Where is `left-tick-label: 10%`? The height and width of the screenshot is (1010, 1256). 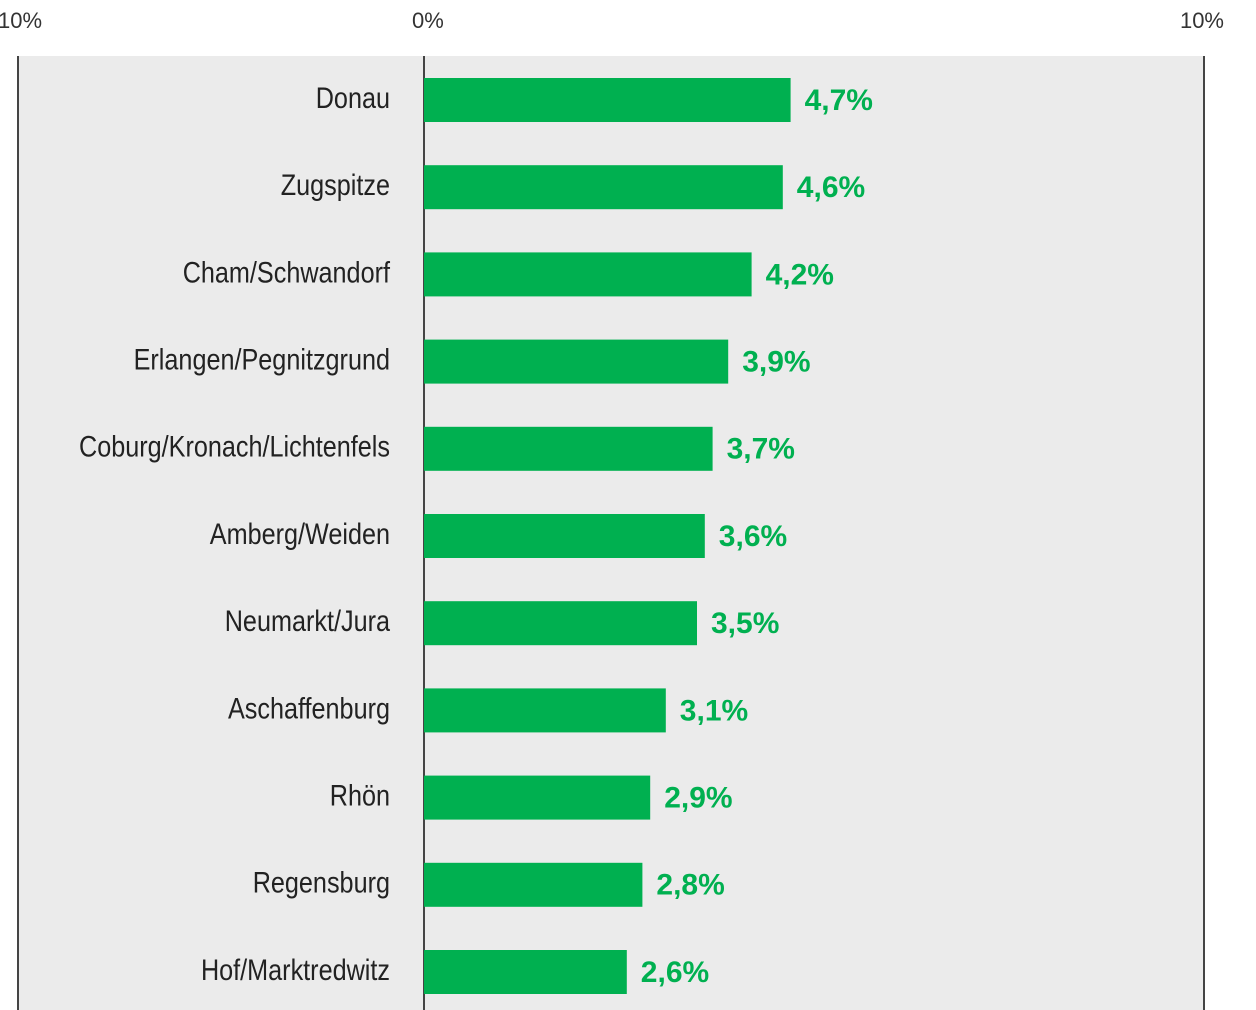 left-tick-label: 10% is located at coordinates (21, 20).